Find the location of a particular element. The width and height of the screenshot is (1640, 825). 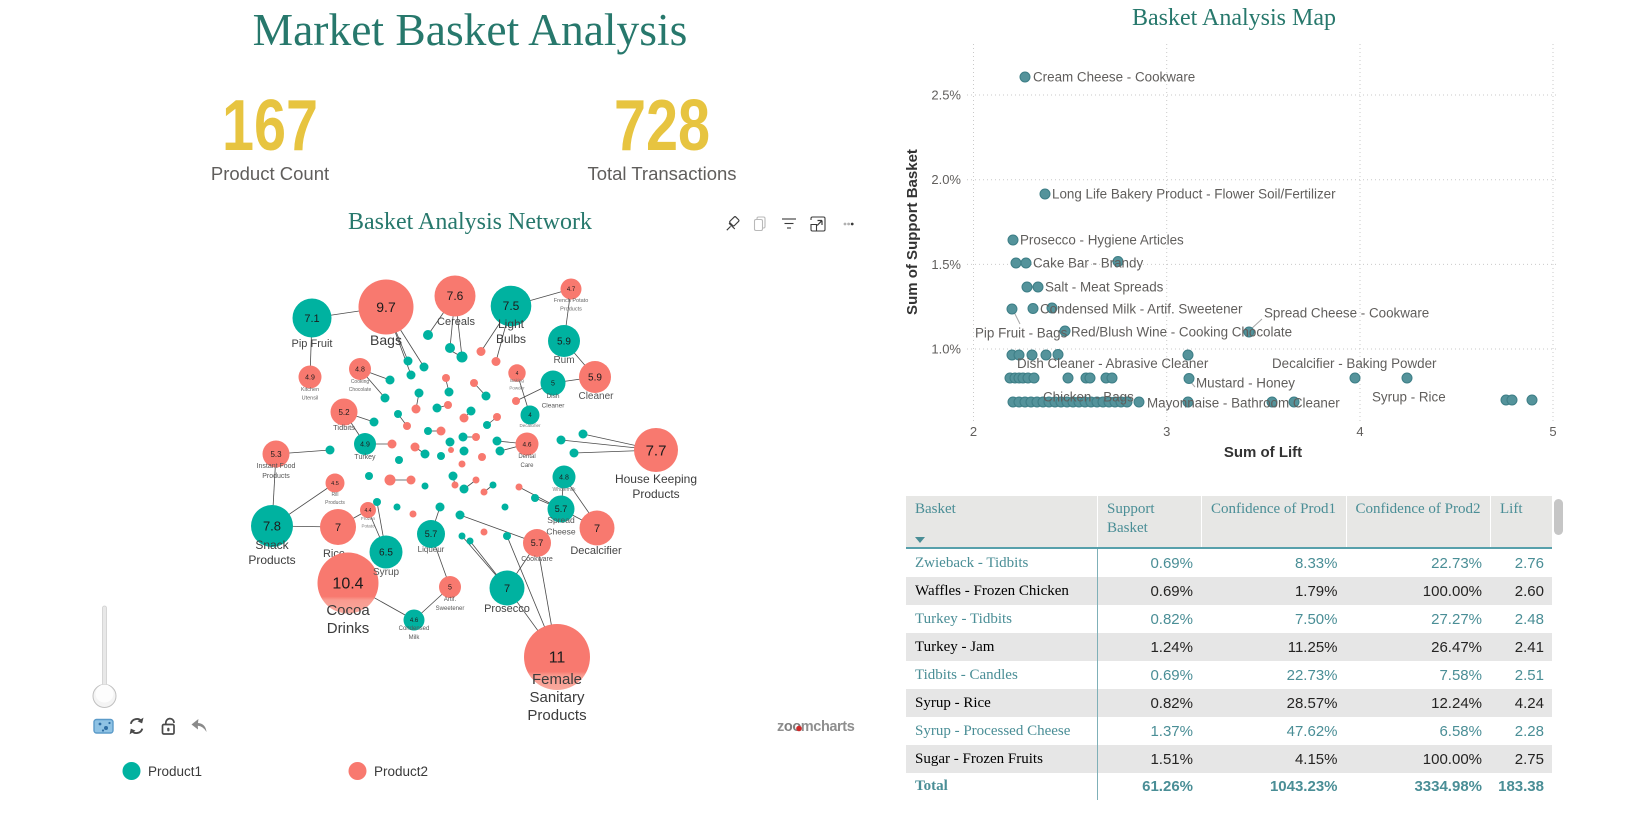

svg-text: Light is located at coordinates (511, 324).